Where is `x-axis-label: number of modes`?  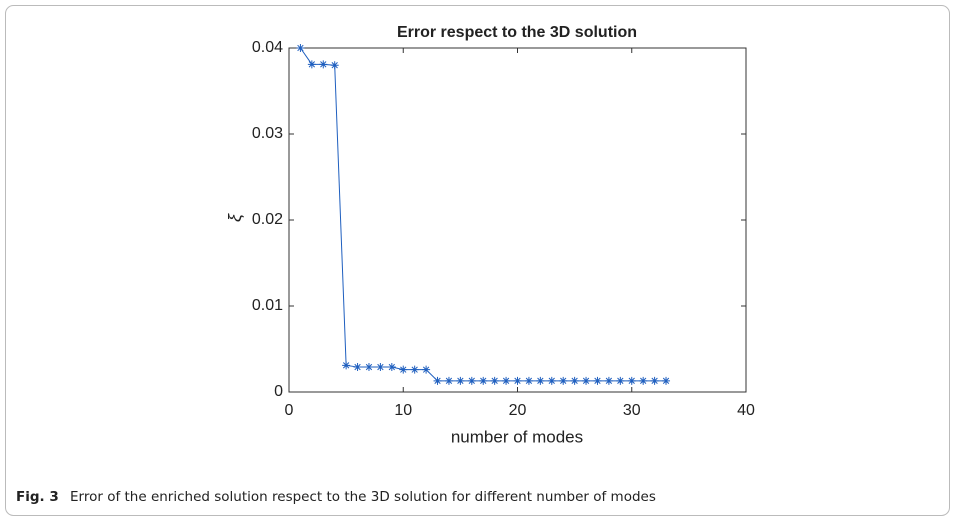 x-axis-label: number of modes is located at coordinates (517, 436).